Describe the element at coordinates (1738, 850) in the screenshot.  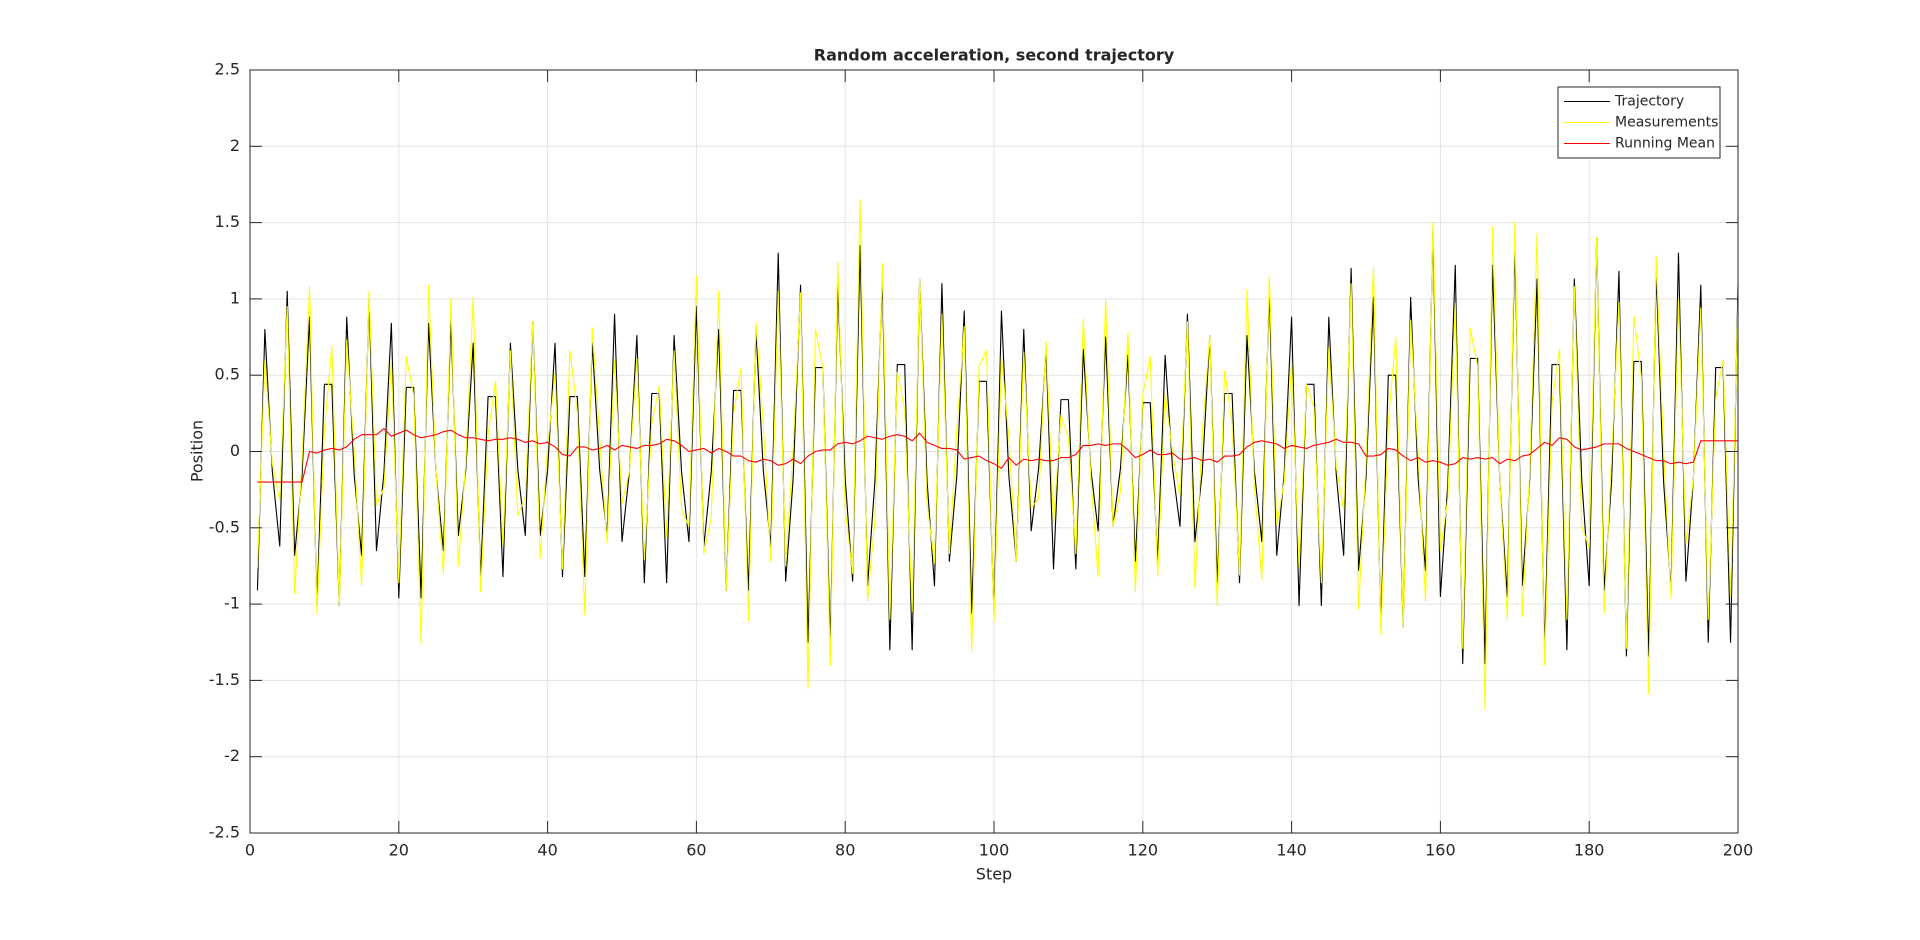
I see `x-tick-label: 200` at that location.